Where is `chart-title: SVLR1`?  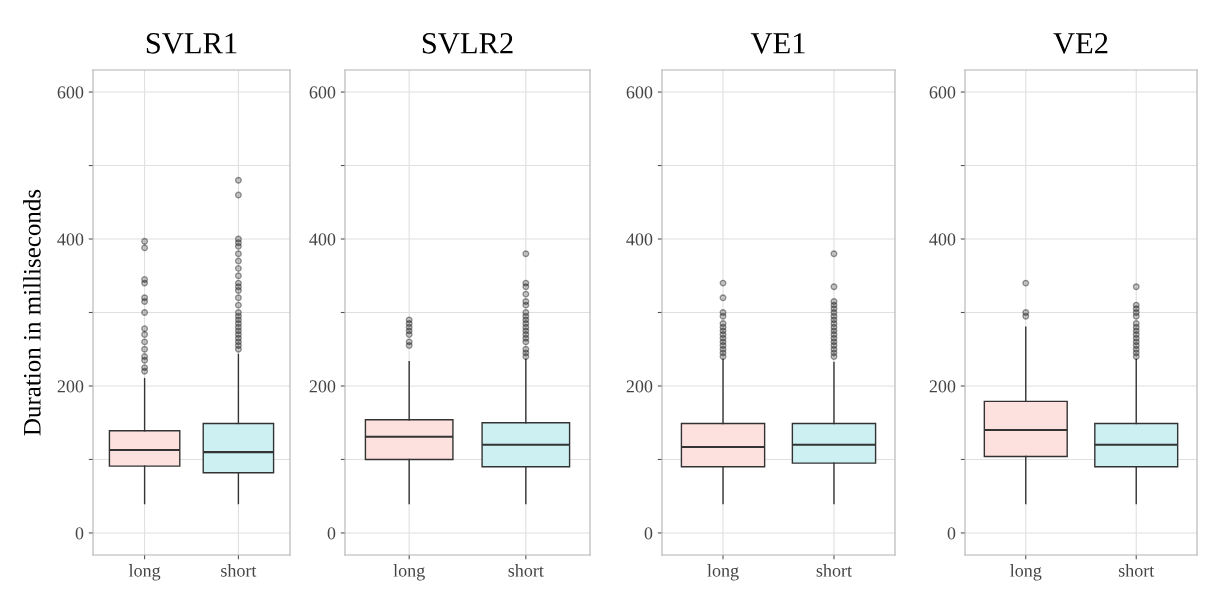
chart-title: SVLR1 is located at coordinates (191, 43).